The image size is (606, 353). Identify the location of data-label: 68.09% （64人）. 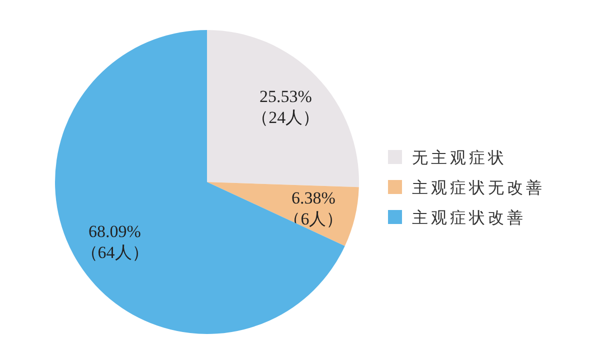
(114, 242).